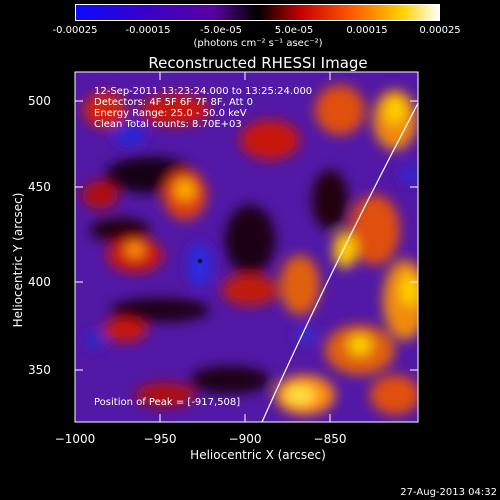 The image size is (500, 500). What do you see at coordinates (174, 102) in the screenshot?
I see `info-detectors: Detectors: 4F 5F 6F 7F 8F, Att 0` at bounding box center [174, 102].